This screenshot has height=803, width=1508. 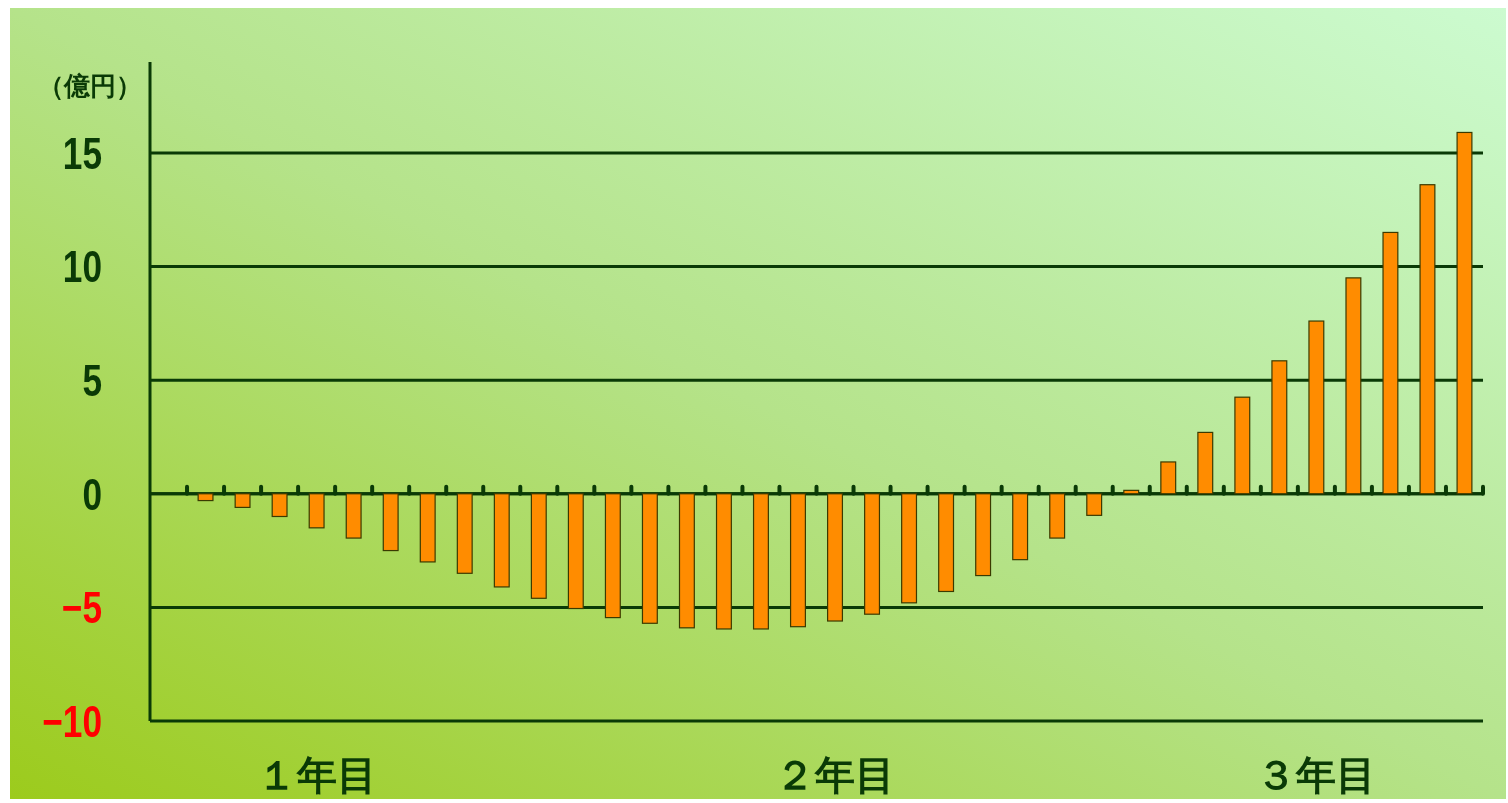 I want to click on y-tick-label: −5, so click(x=81, y=608).